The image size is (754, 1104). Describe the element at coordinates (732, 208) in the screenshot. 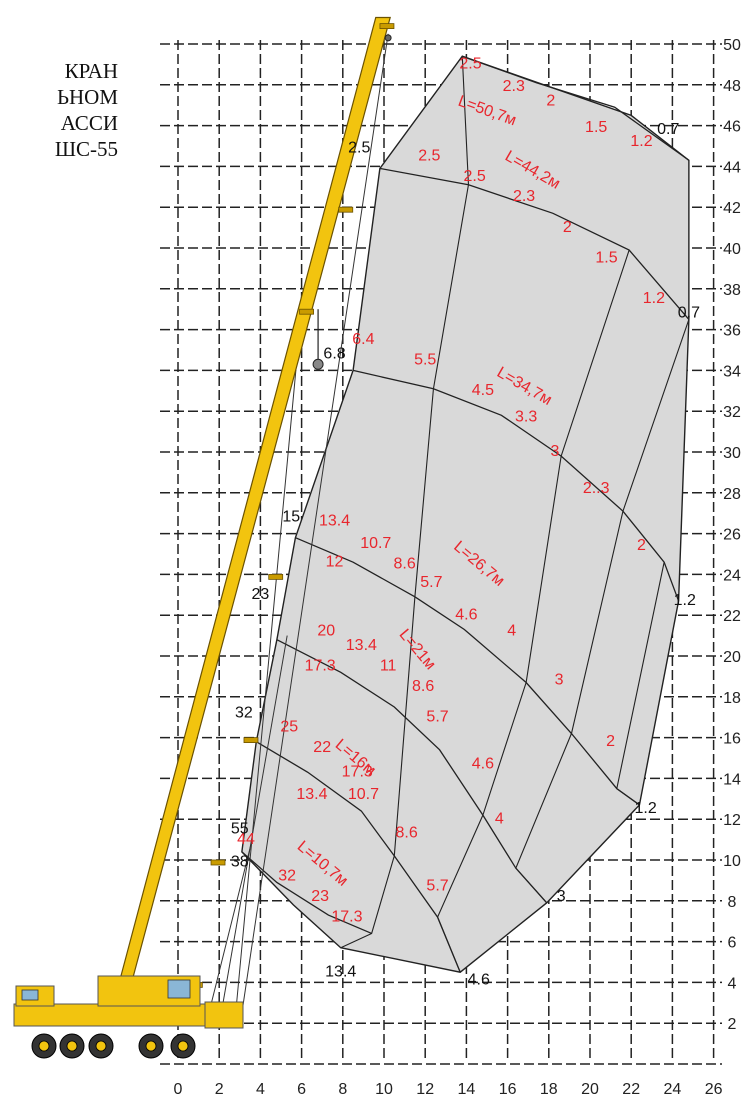

I see `y-tick-label: 42` at that location.